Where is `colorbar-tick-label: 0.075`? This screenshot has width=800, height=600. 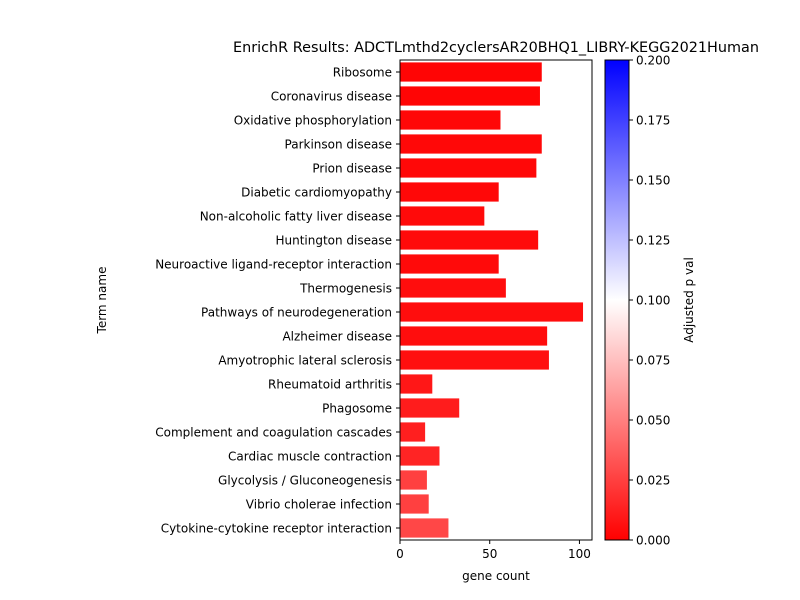
colorbar-tick-label: 0.075 is located at coordinates (653, 361).